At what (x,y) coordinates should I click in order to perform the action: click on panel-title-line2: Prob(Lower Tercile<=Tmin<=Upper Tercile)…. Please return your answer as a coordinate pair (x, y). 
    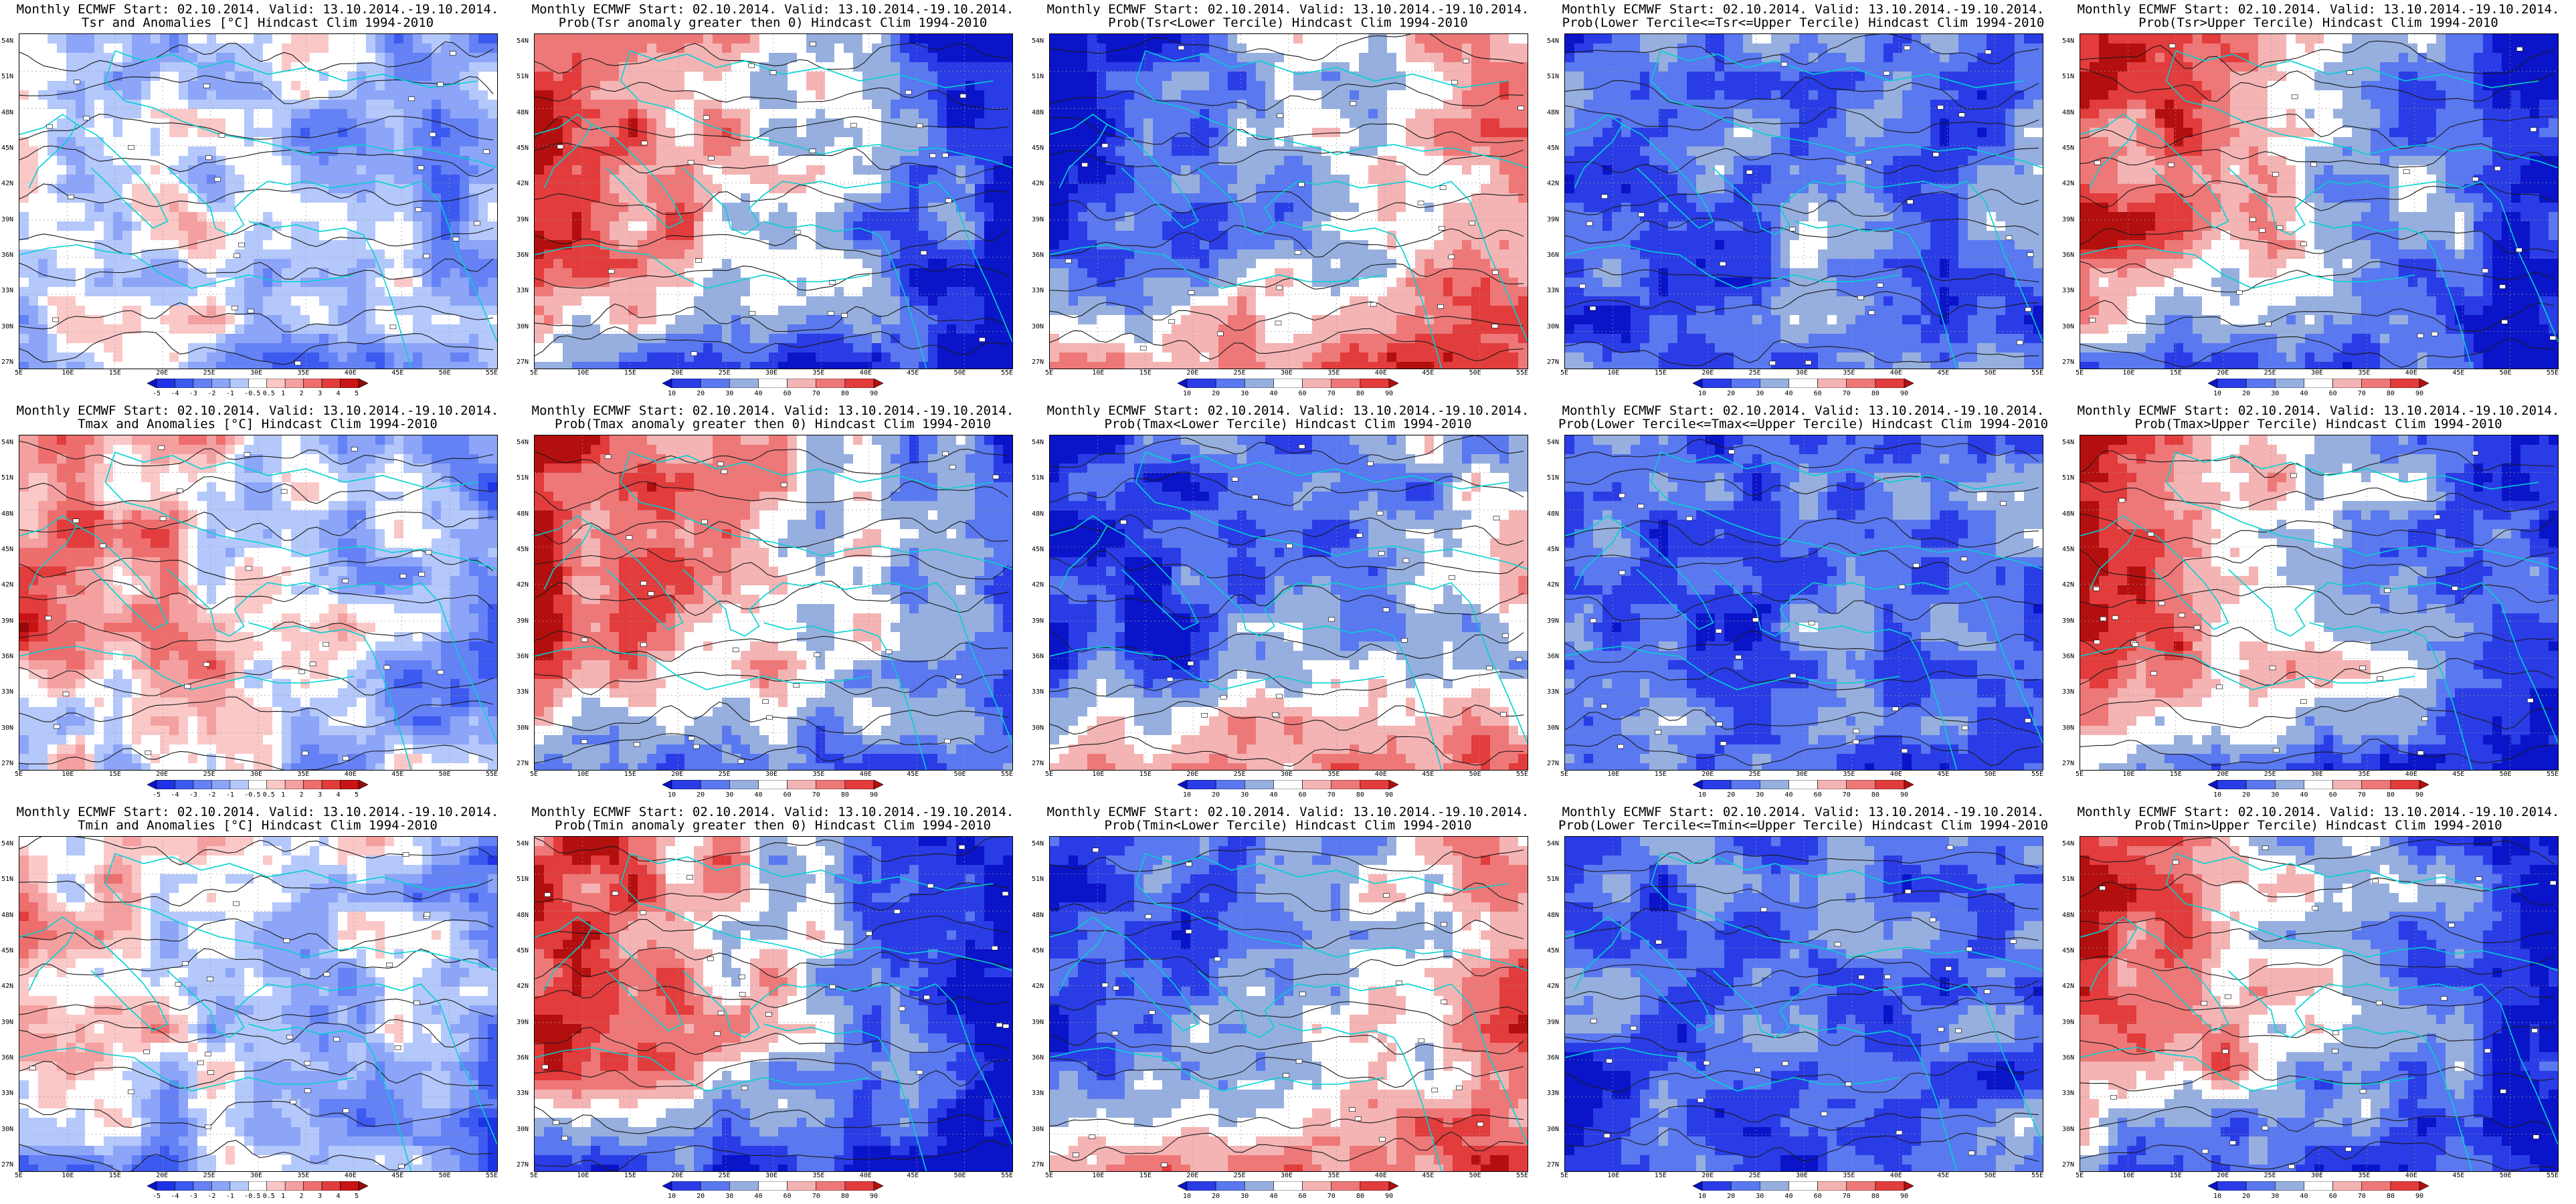
    Looking at the image, I should click on (1803, 825).